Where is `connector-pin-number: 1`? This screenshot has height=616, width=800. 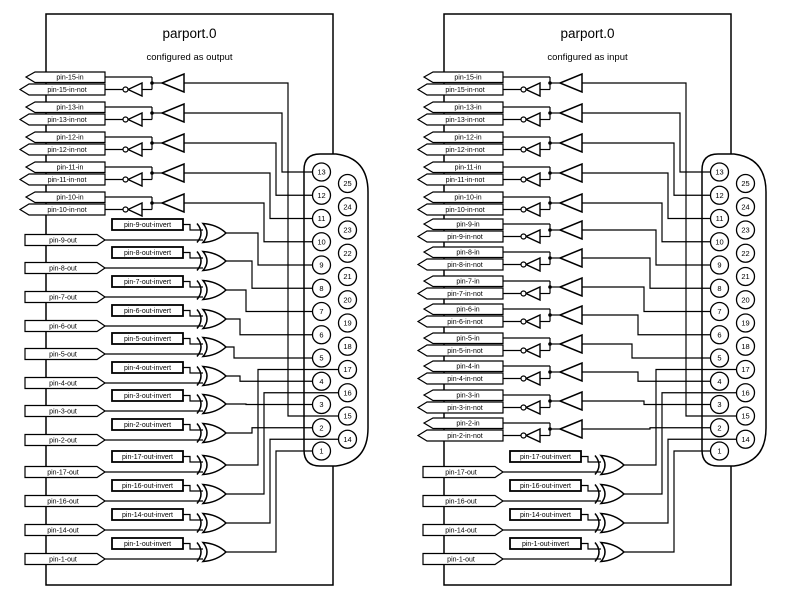
connector-pin-number: 1 is located at coordinates (719, 451).